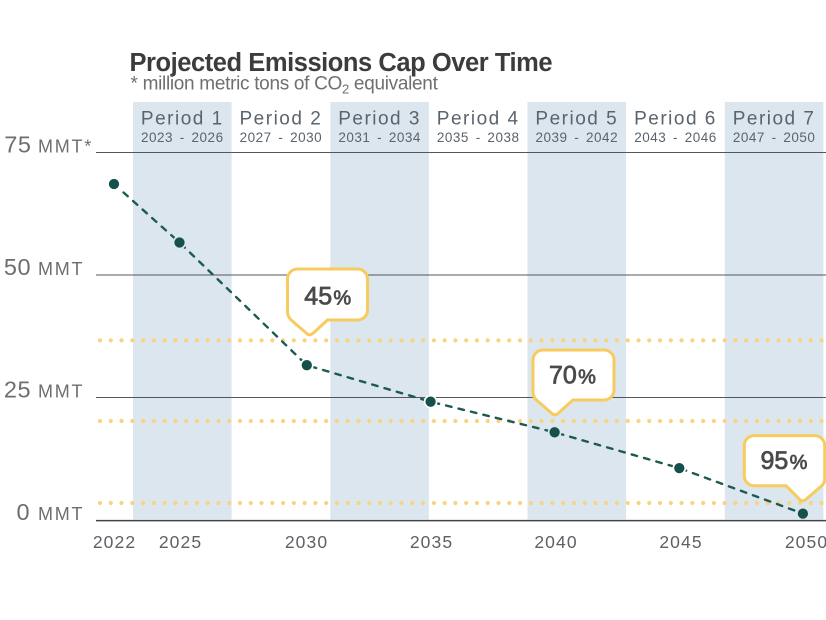 This screenshot has height=620, width=826. What do you see at coordinates (24, 512) in the screenshot?
I see `svg-text: 0` at bounding box center [24, 512].